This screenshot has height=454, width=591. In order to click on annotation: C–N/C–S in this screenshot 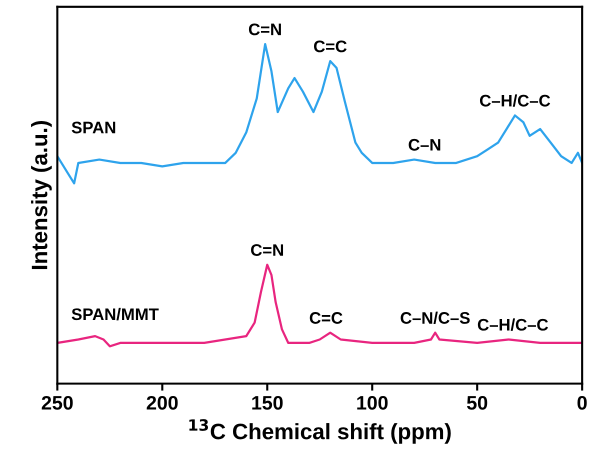, I will do `click(435, 318)`.